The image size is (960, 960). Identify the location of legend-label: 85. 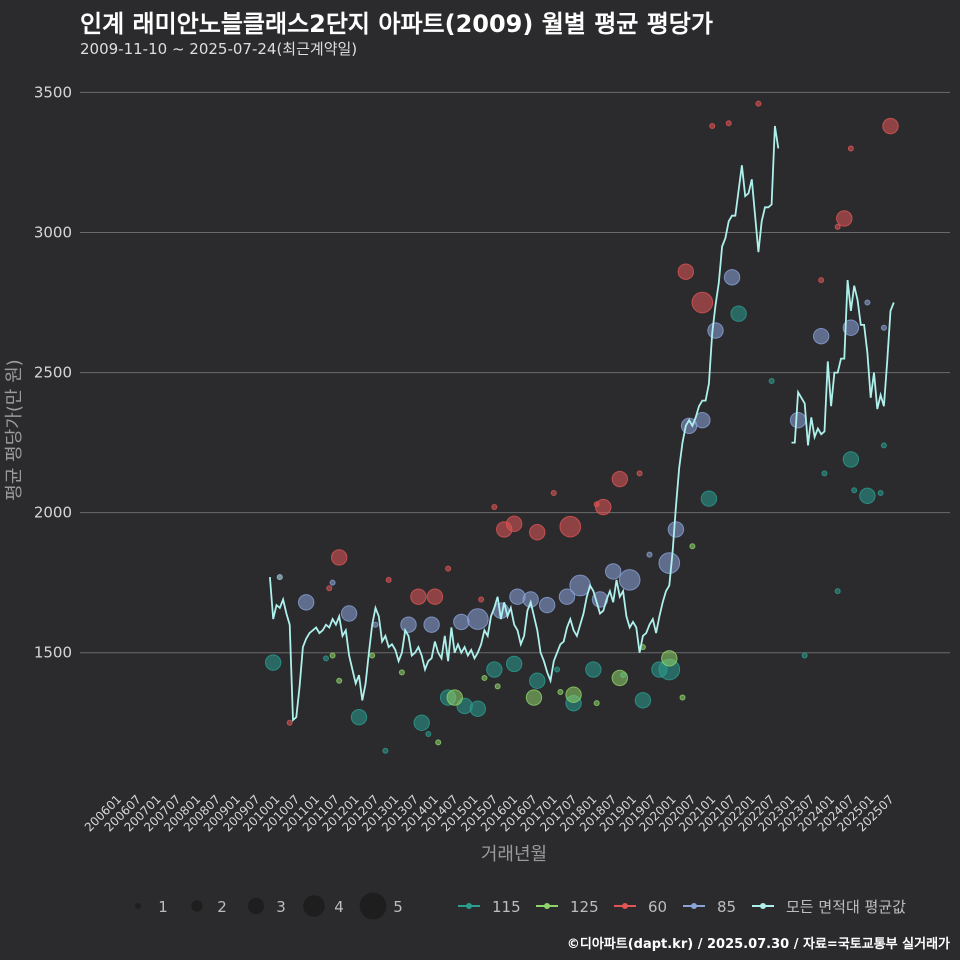
(726, 907).